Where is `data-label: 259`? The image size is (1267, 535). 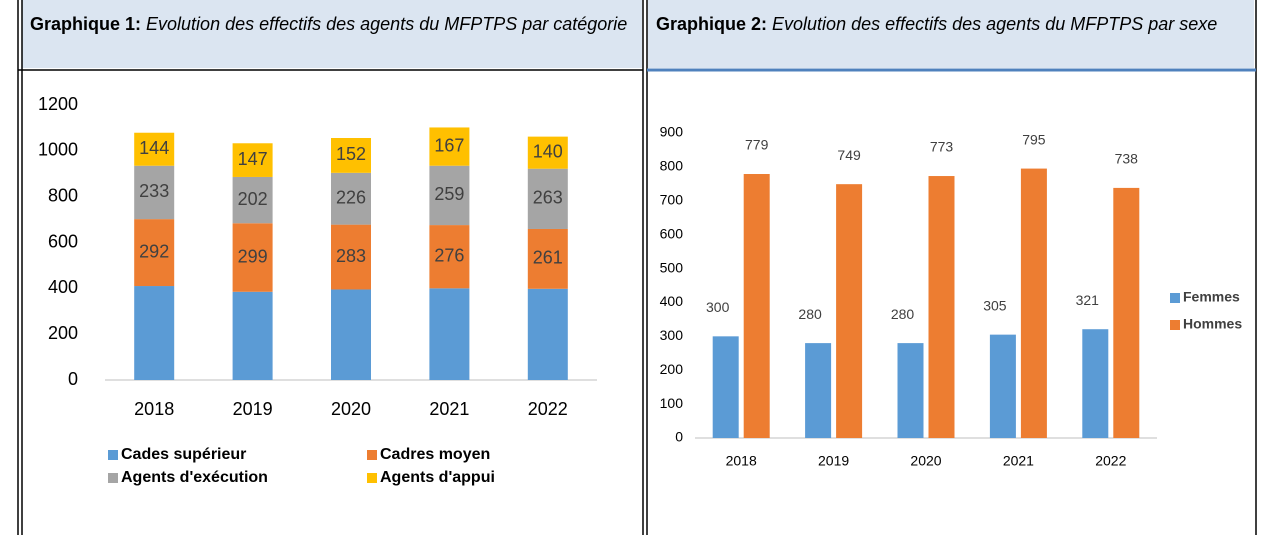 data-label: 259 is located at coordinates (449, 194).